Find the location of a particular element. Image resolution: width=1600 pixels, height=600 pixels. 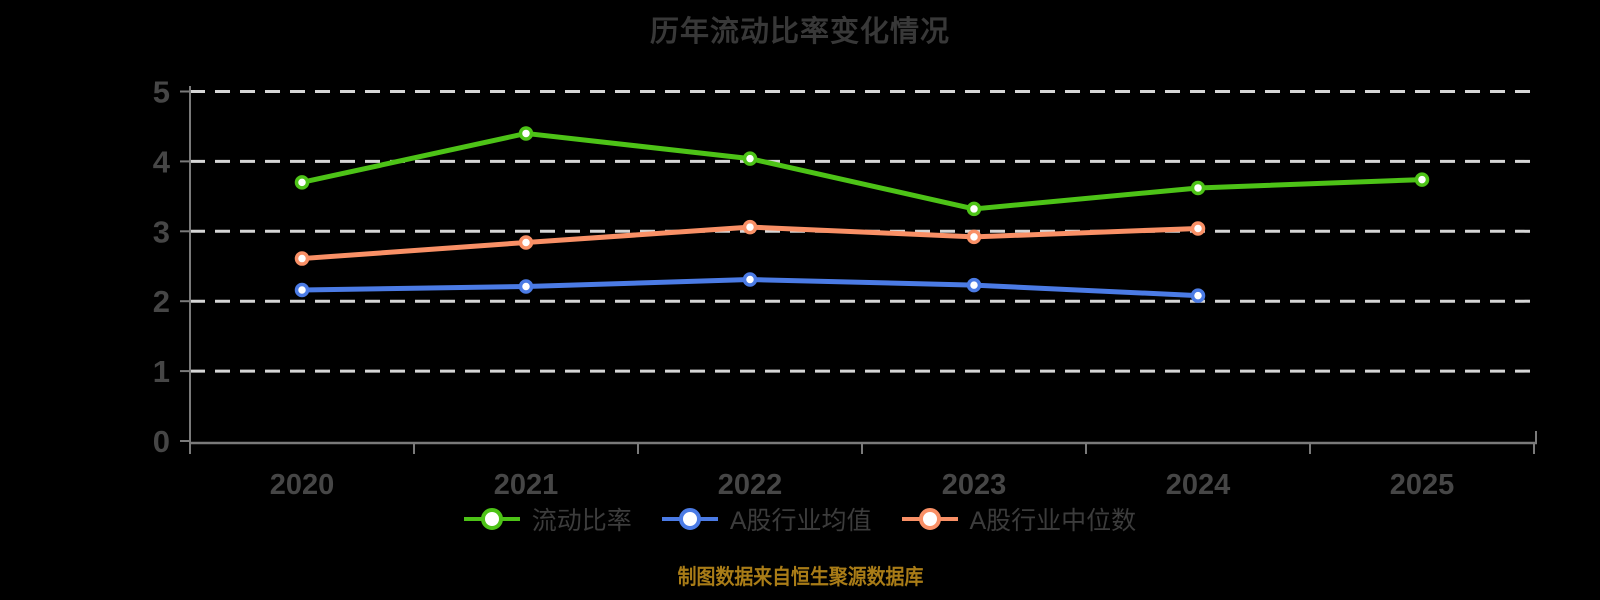

data-point-s1-2024 is located at coordinates (1198, 295).